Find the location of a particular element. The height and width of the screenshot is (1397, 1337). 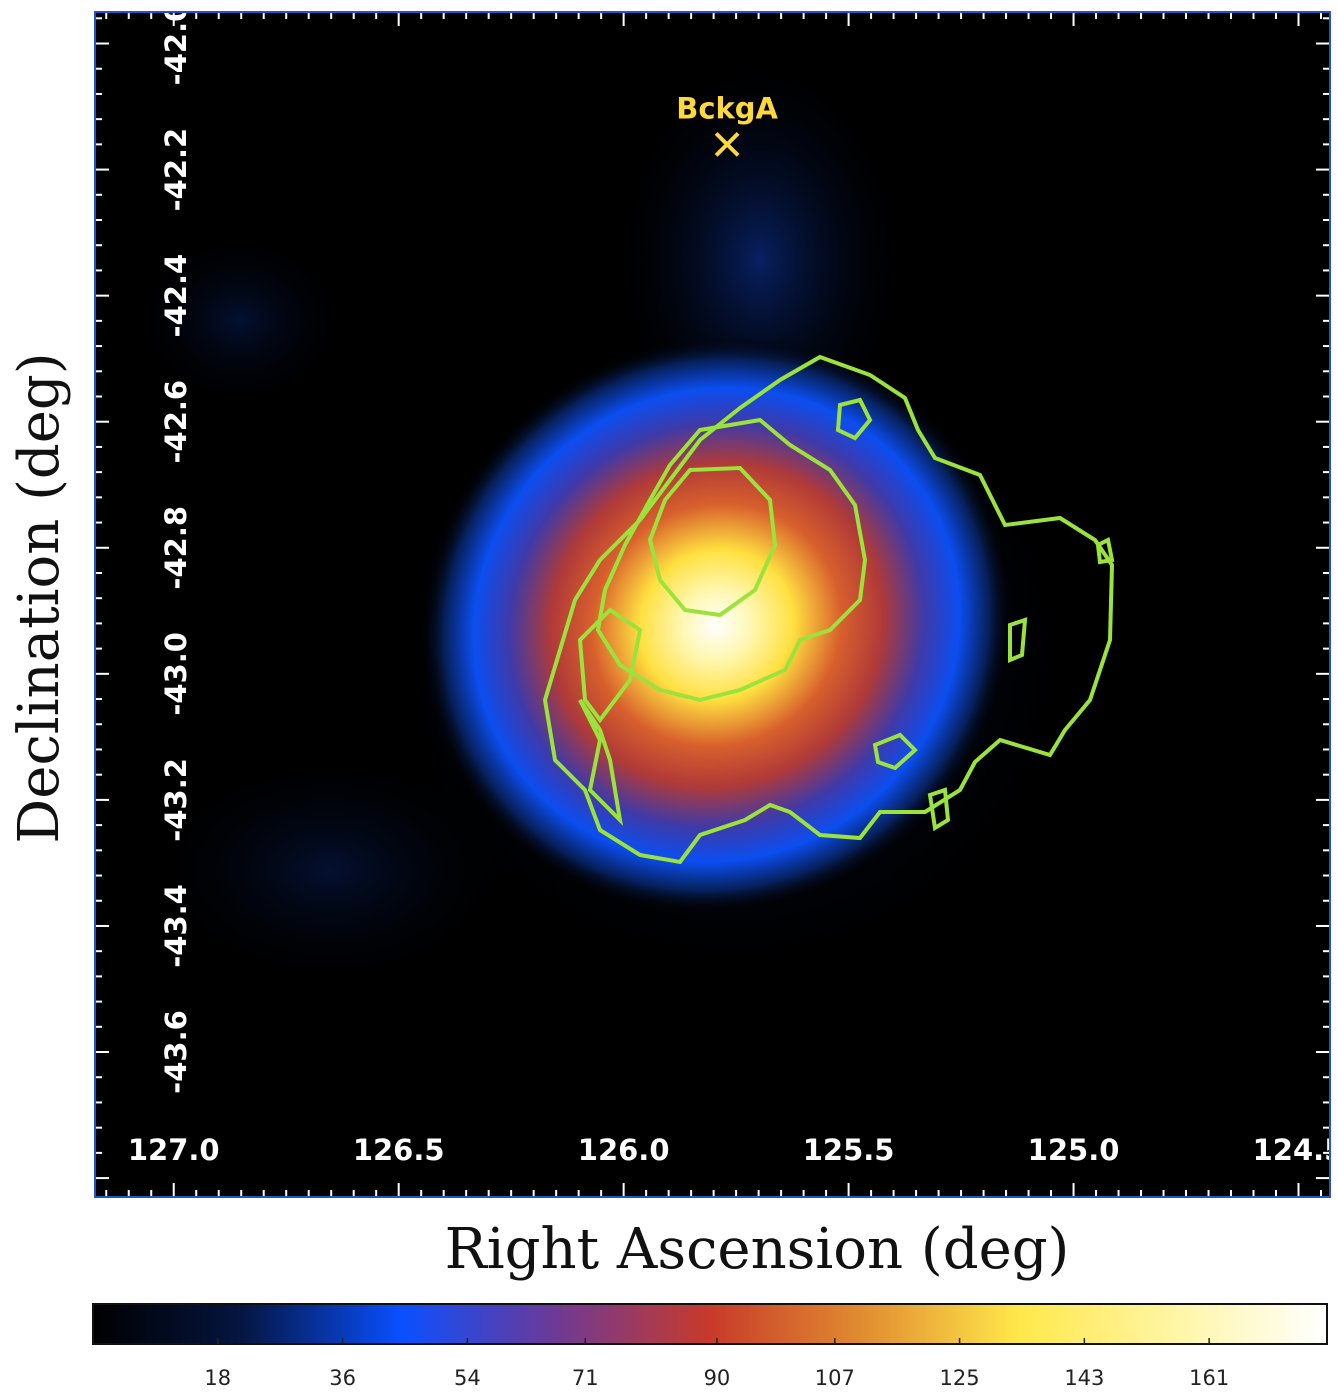

y-tick-label-1: -42.2 is located at coordinates (176, 170).